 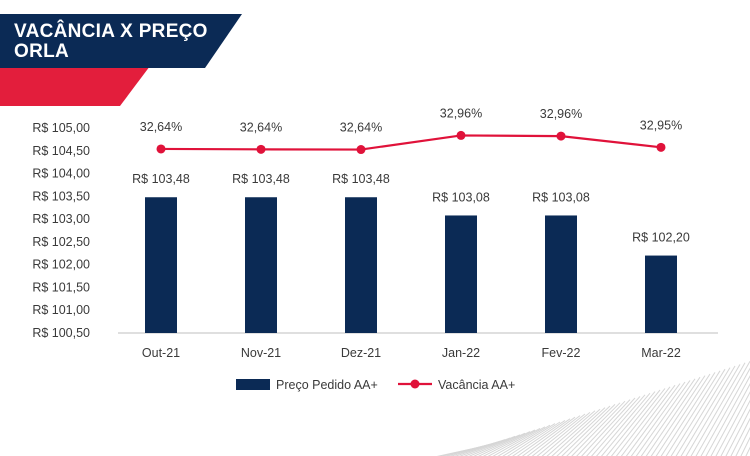 I want to click on y-tick-label: R$ 104,00, so click(x=61, y=174).